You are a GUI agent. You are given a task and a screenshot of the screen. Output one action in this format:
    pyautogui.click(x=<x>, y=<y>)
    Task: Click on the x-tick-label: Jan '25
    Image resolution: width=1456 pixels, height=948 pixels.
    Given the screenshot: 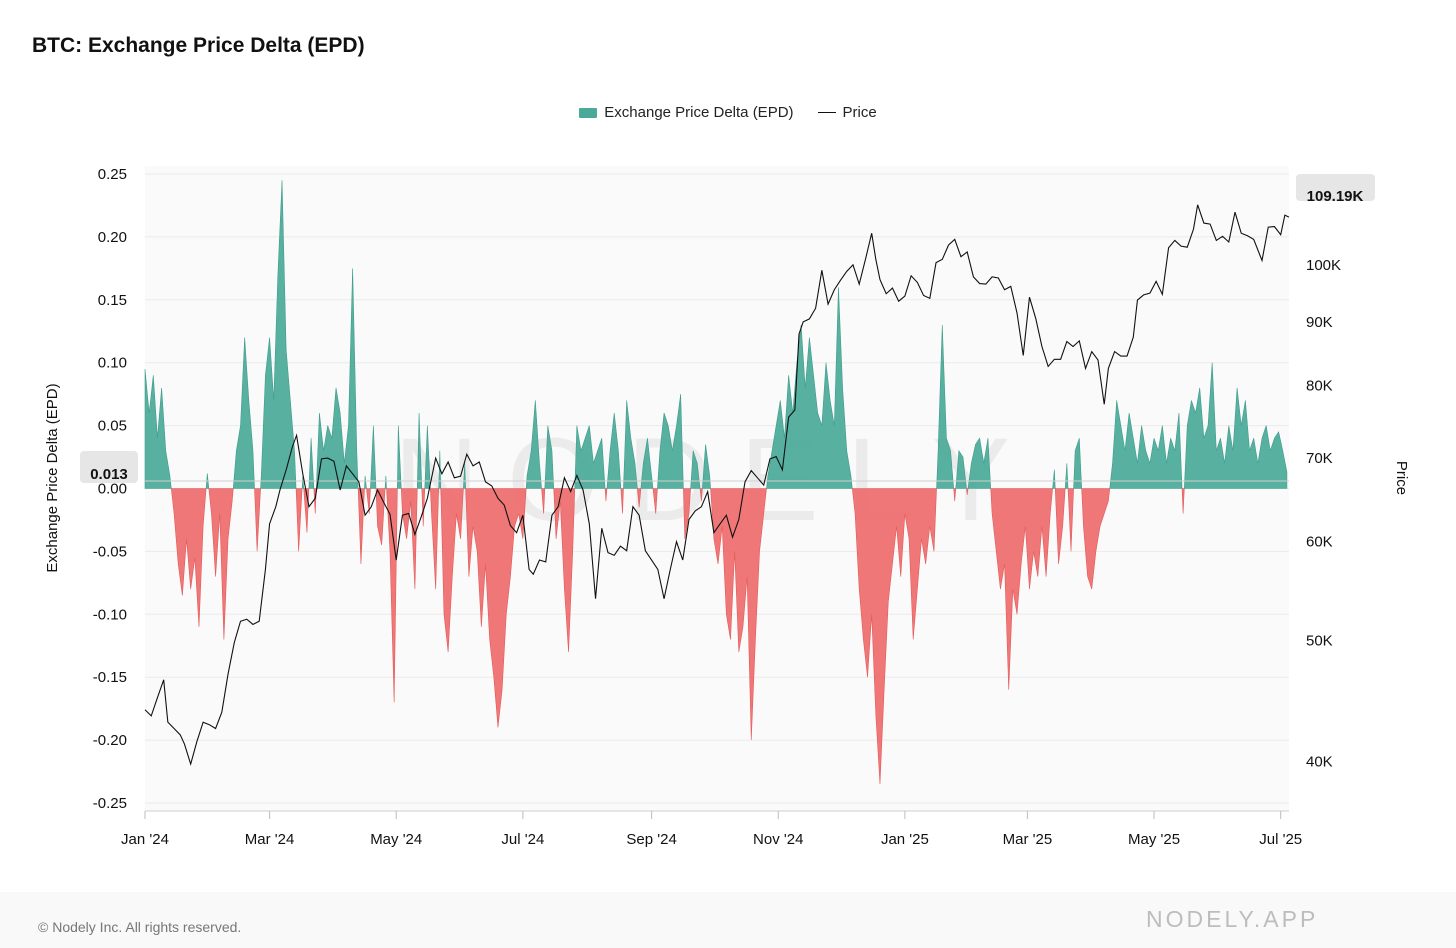 What is the action you would take?
    pyautogui.click(x=905, y=839)
    